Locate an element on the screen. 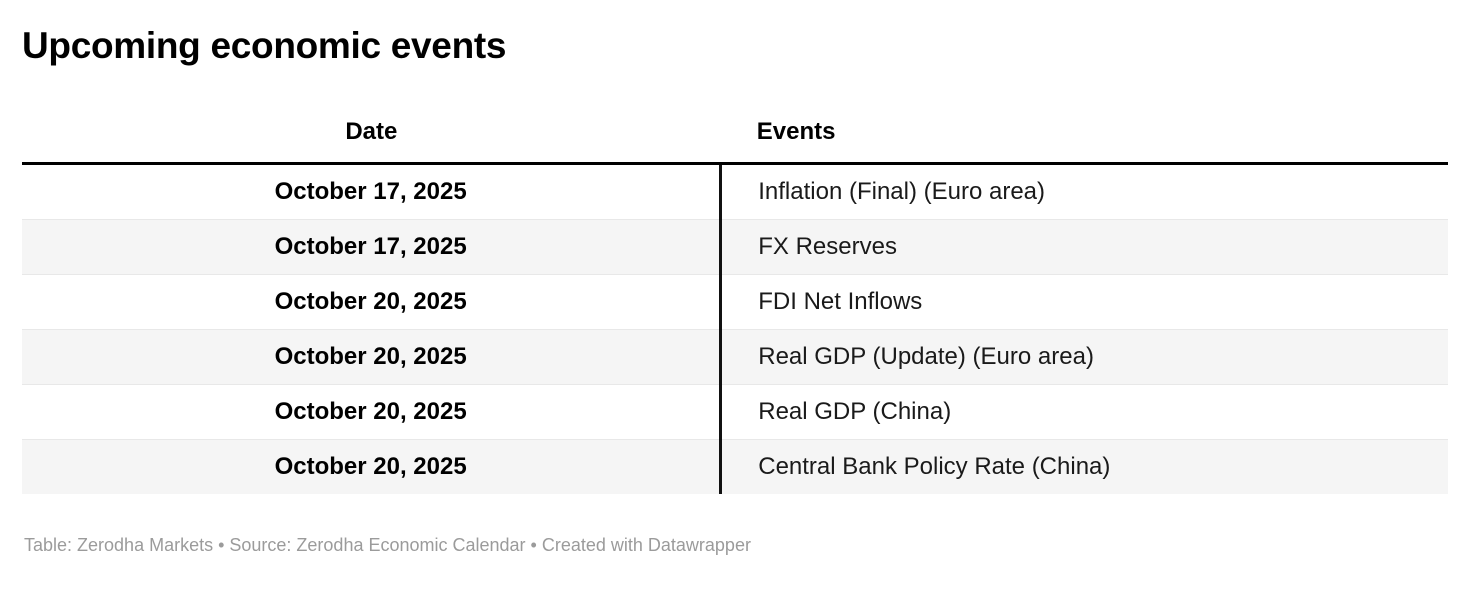  table-header: Date Events is located at coordinates (735, 137).